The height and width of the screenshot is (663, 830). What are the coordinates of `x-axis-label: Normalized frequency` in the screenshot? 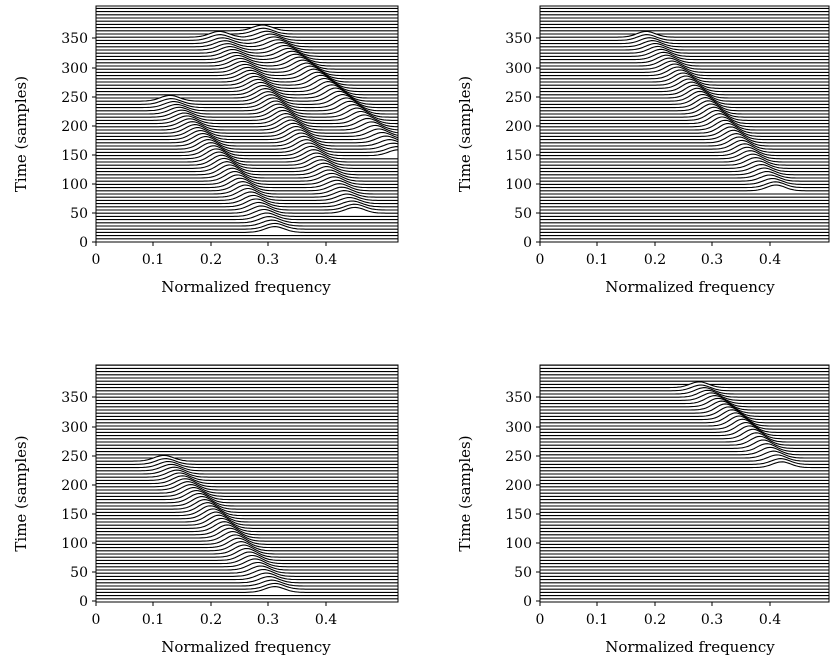 It's located at (690, 287).